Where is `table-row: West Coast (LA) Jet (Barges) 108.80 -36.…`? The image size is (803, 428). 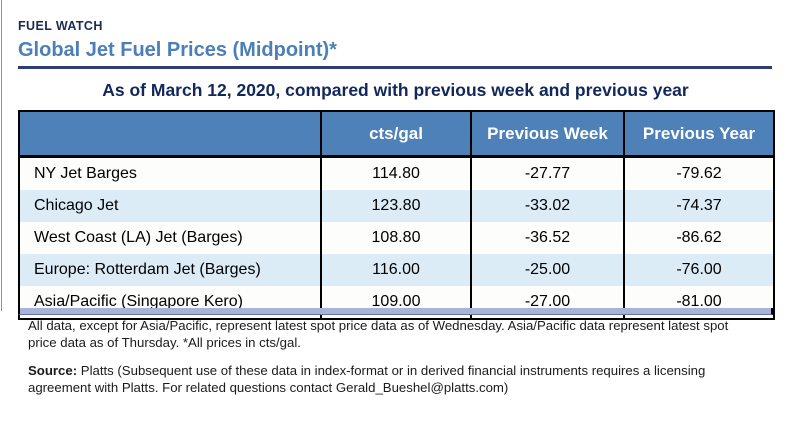 table-row: West Coast (LA) Jet (Barges) 108.80 -36.… is located at coordinates (396, 238).